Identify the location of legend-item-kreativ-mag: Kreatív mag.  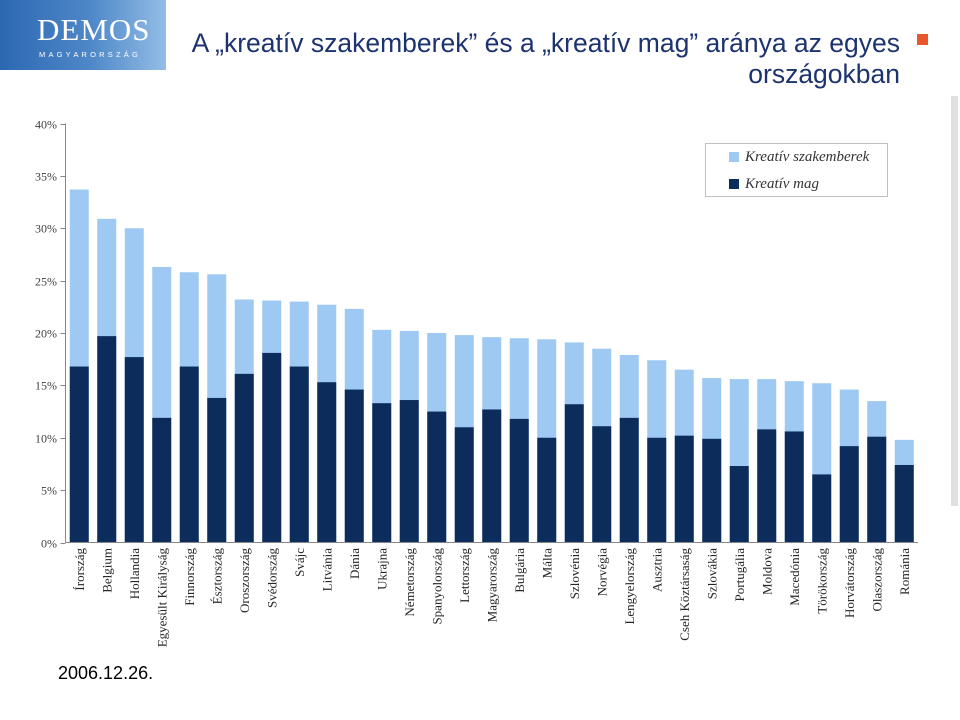
(774, 184).